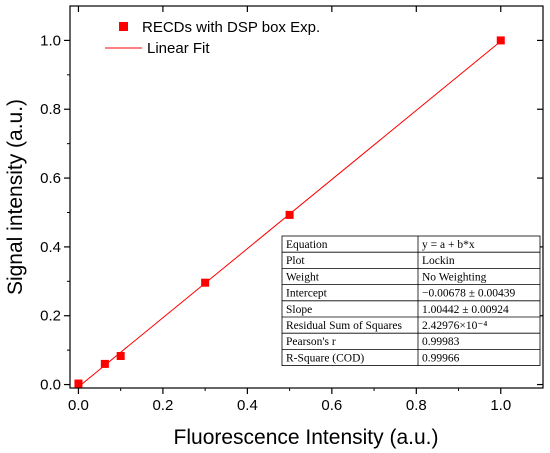  Describe the element at coordinates (231, 27) in the screenshot. I see `legend-label-experimental: RECDs with DSP box Exp.` at that location.